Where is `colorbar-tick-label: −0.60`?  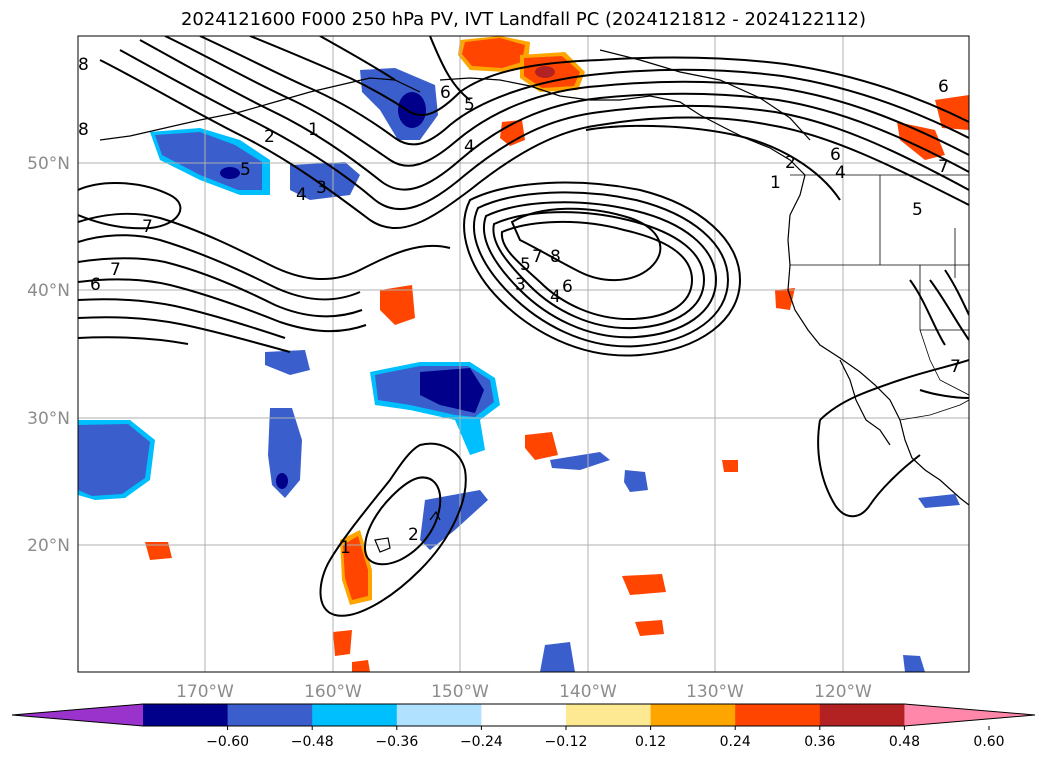 colorbar-tick-label: −0.60 is located at coordinates (227, 742).